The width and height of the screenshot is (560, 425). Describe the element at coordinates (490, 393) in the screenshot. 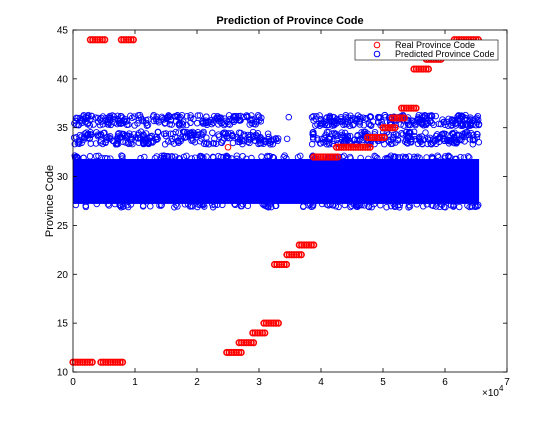

I see `x-scale-prefix: ×10` at that location.